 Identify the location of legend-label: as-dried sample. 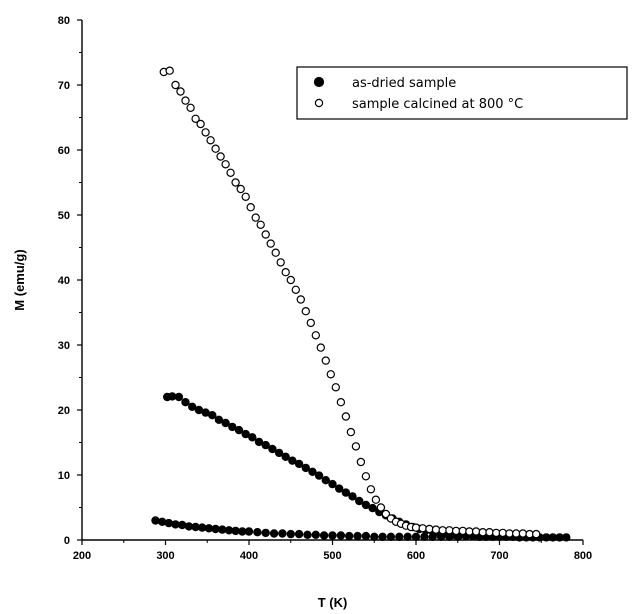
(404, 83).